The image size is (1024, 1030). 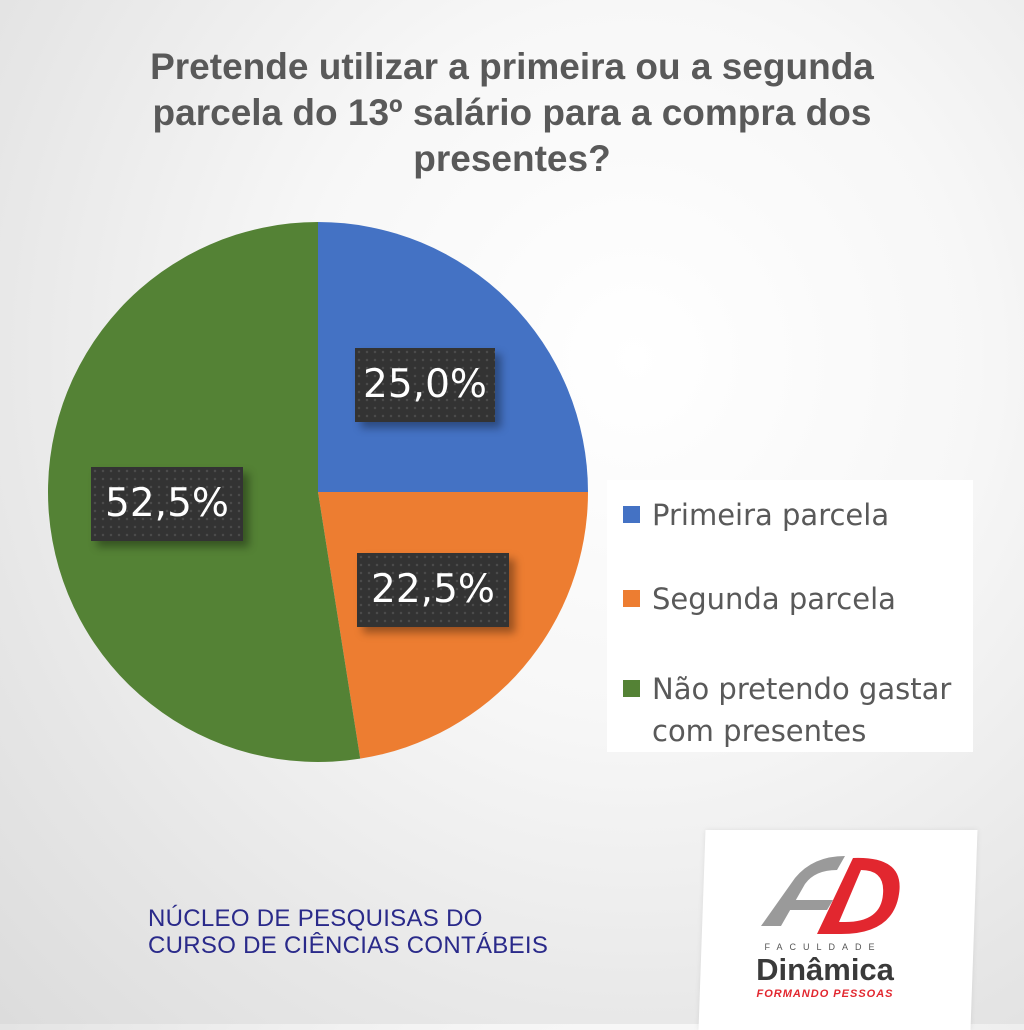 I want to click on data-label-nao-pretendo: 52,5%, so click(x=167, y=504).